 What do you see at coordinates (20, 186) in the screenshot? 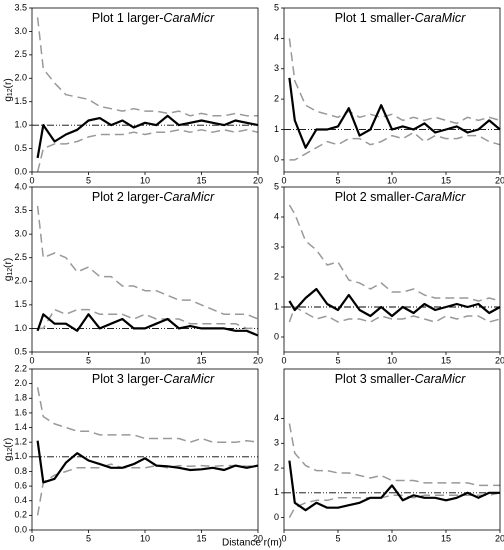
I see `y-tick-label: 4.0` at bounding box center [20, 186].